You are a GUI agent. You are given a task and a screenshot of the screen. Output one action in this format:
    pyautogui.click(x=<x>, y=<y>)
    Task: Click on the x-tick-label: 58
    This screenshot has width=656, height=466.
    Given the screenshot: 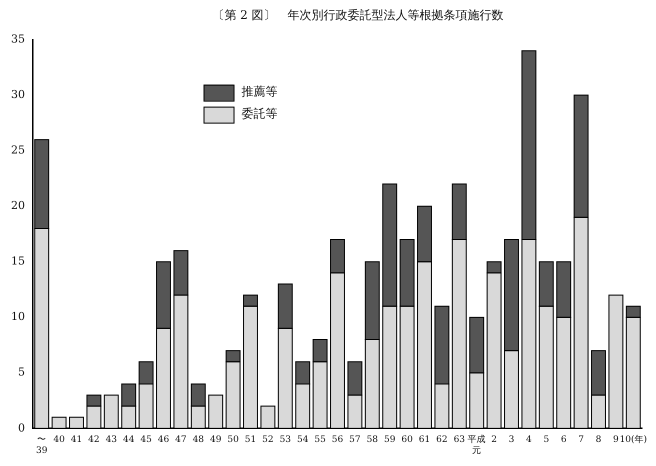 What is the action you would take?
    pyautogui.click(x=372, y=440)
    